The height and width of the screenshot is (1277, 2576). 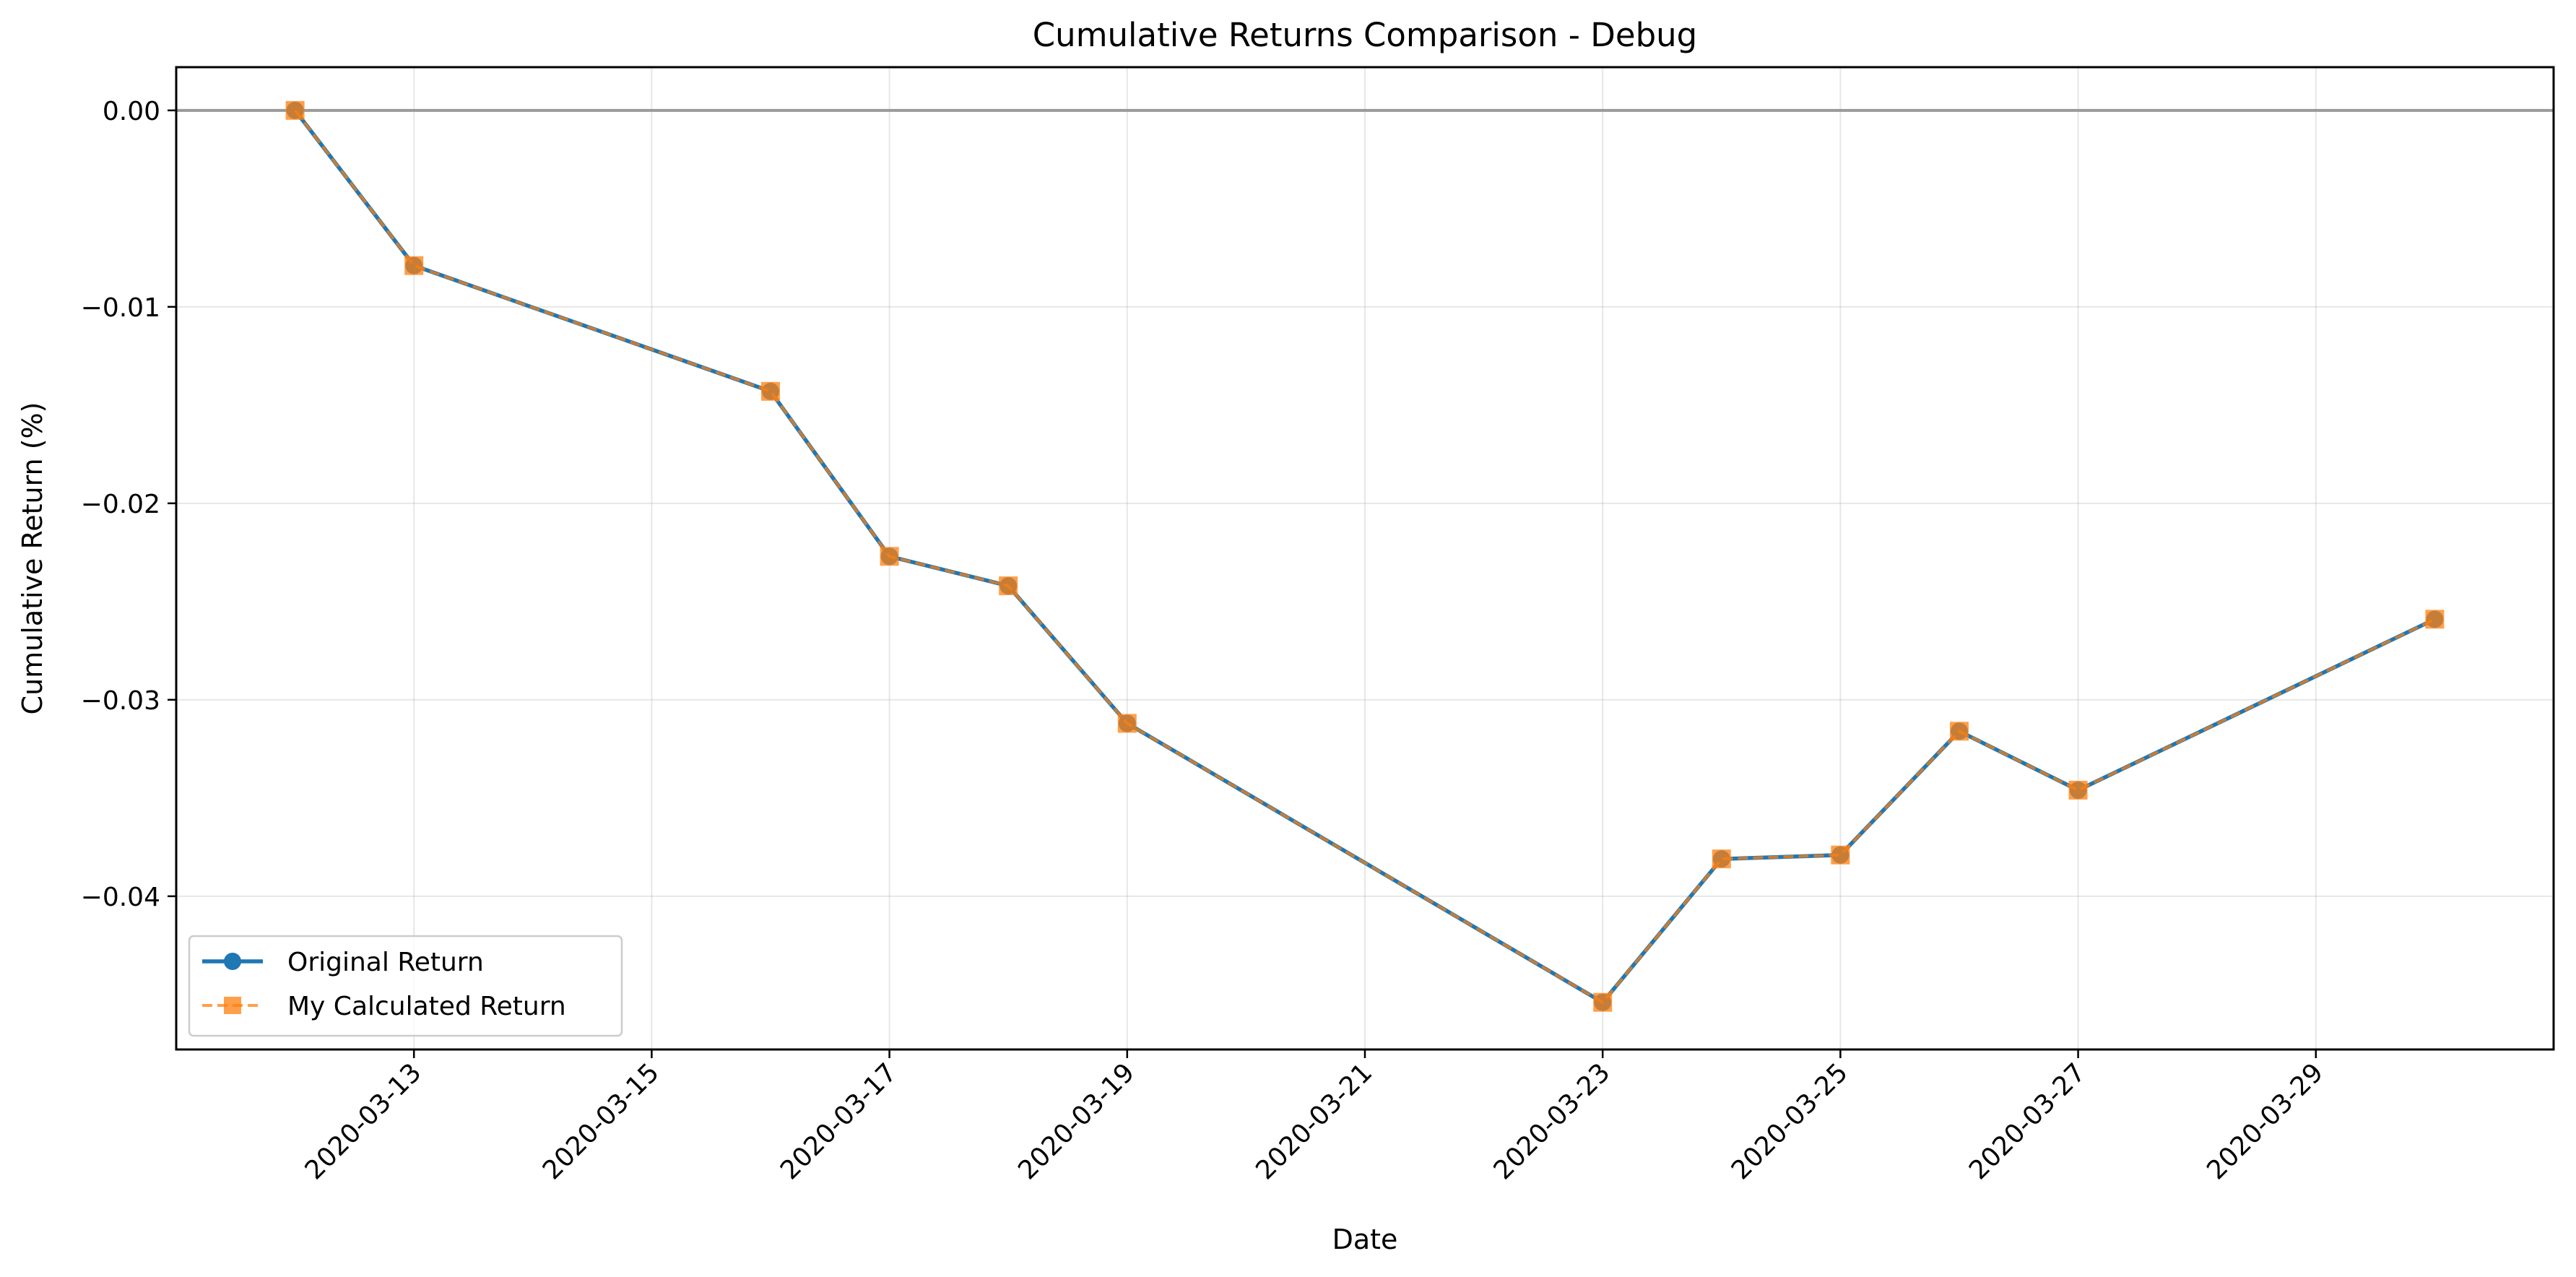 What do you see at coordinates (1365, 35) in the screenshot?
I see `chart-title: Cumulative Returns Comparison - Debug` at bounding box center [1365, 35].